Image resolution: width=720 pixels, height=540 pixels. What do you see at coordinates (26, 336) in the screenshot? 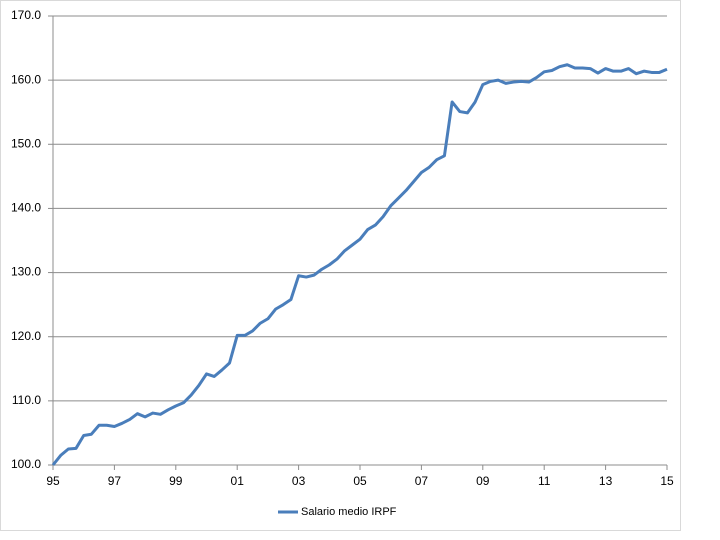
I see `y-tick-label: 120.0` at bounding box center [26, 336].